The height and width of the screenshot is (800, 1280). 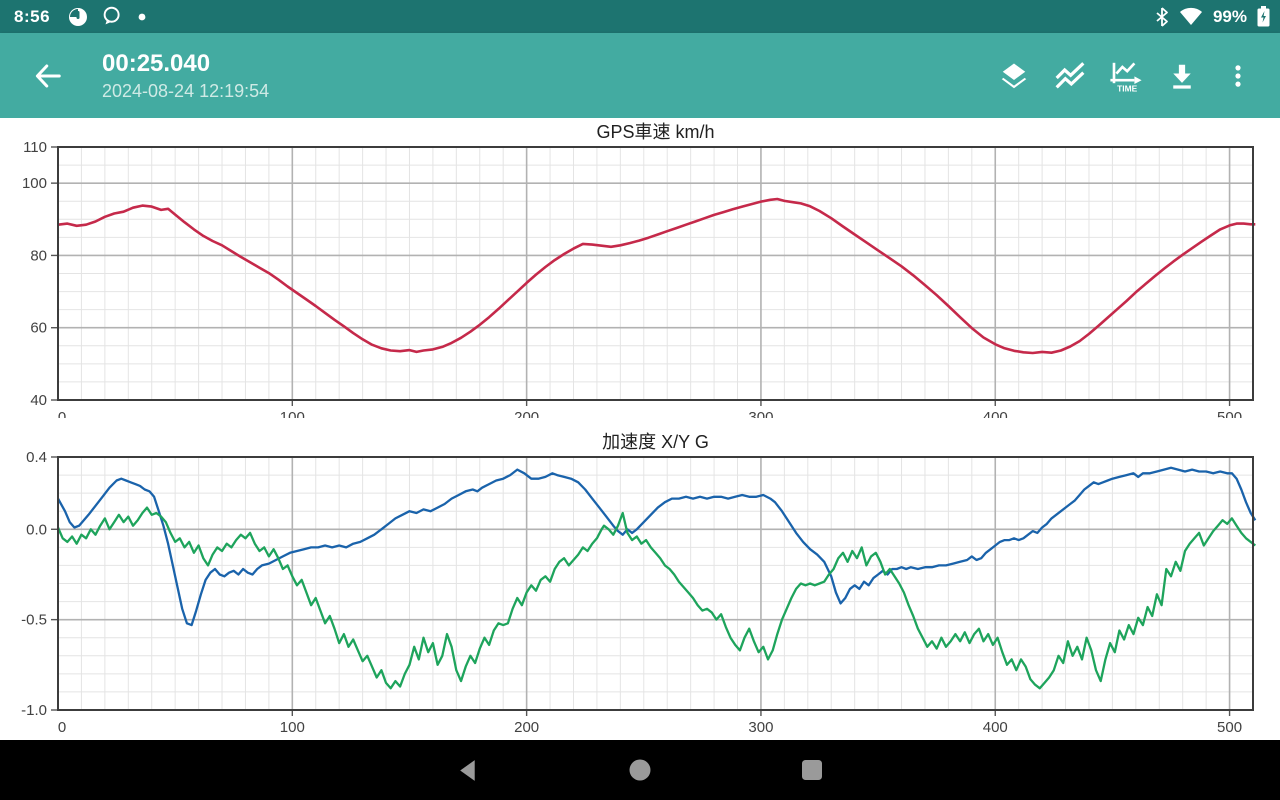 What do you see at coordinates (78, 16) in the screenshot?
I see `app-notification-icon` at bounding box center [78, 16].